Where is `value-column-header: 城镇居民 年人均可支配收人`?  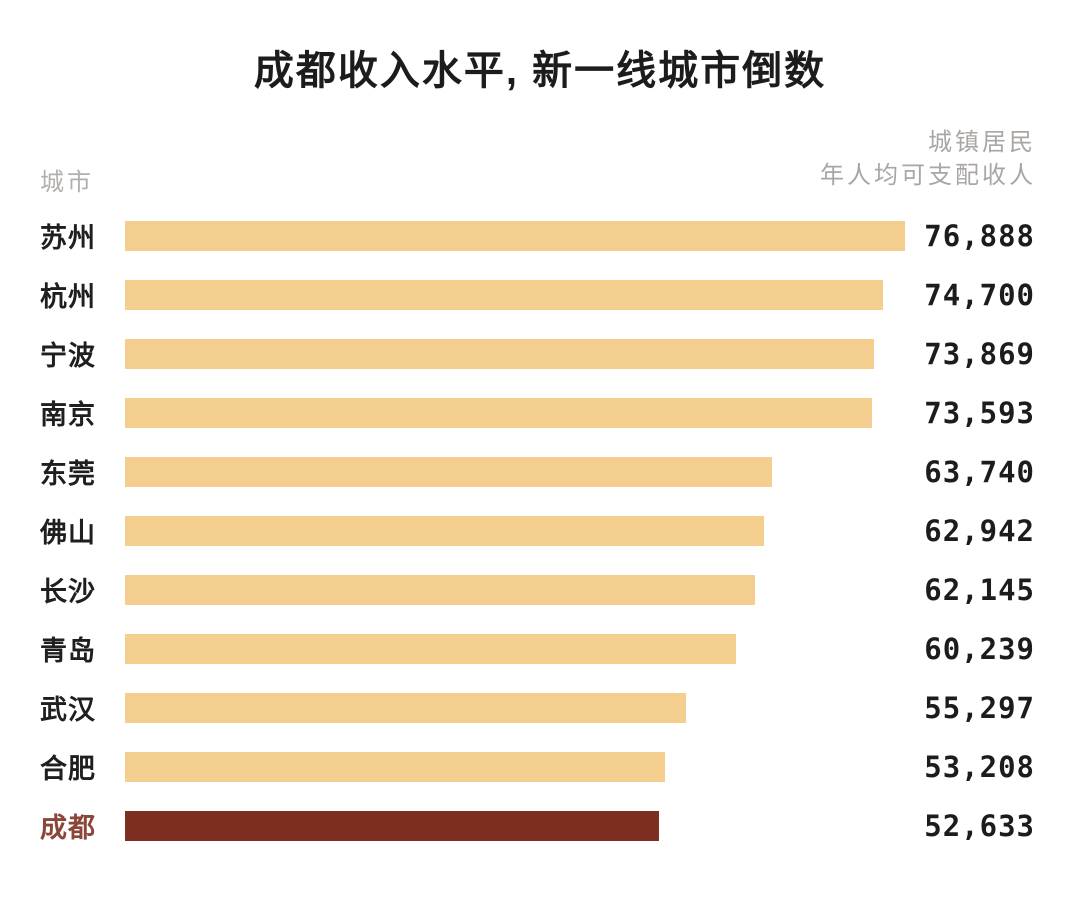 value-column-header: 城镇居民 年人均可支配收人 is located at coordinates (928, 159).